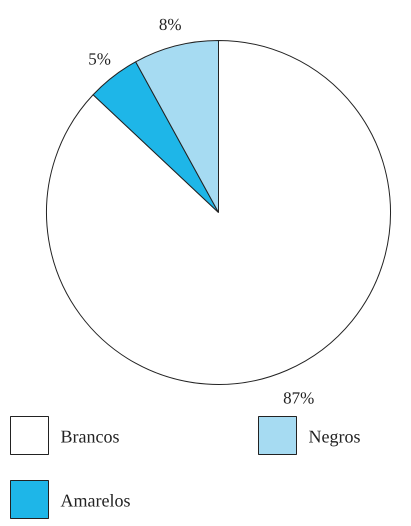  Describe the element at coordinates (170, 24) in the screenshot. I see `data-label: 8%` at that location.